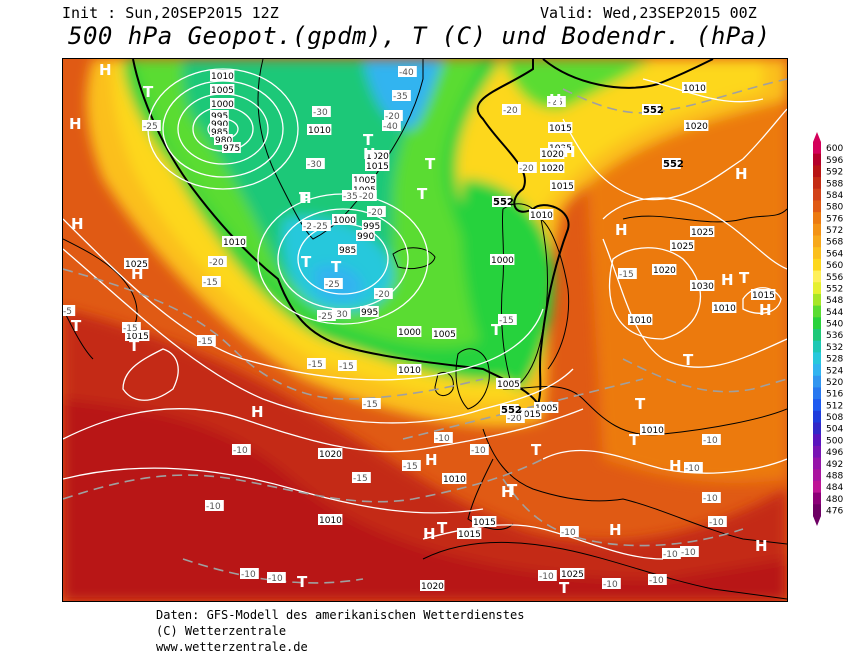  What do you see at coordinates (834, 383) in the screenshot?
I see `legend-label: 520` at bounding box center [834, 383].